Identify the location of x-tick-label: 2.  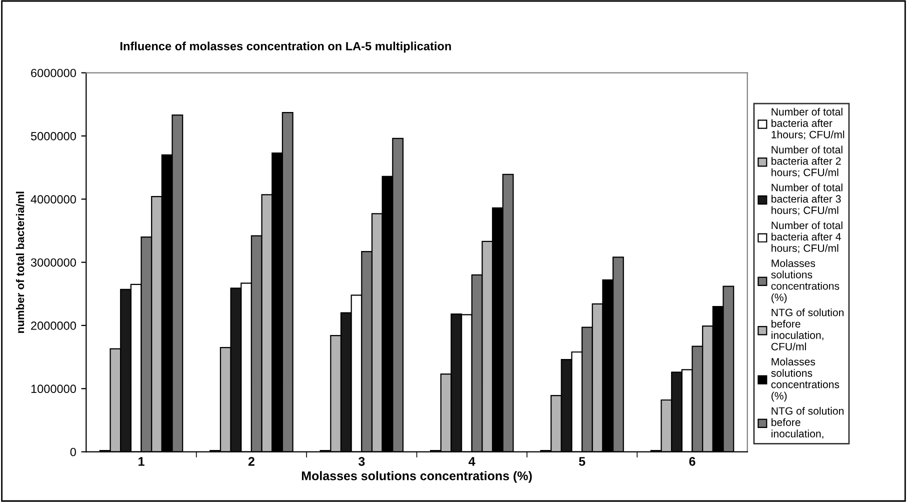
(251, 461).